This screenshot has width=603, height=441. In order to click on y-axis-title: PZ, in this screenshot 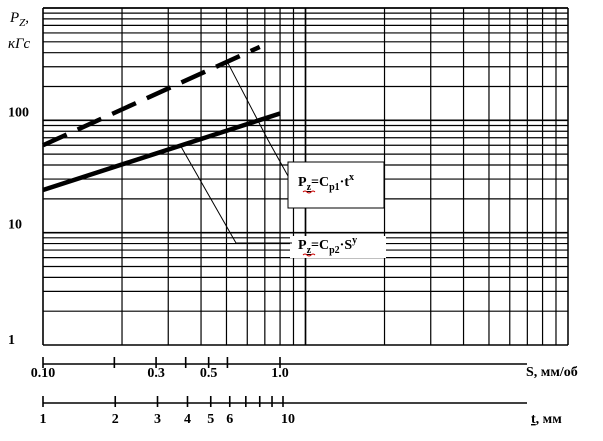, I will do `click(19, 19)`.